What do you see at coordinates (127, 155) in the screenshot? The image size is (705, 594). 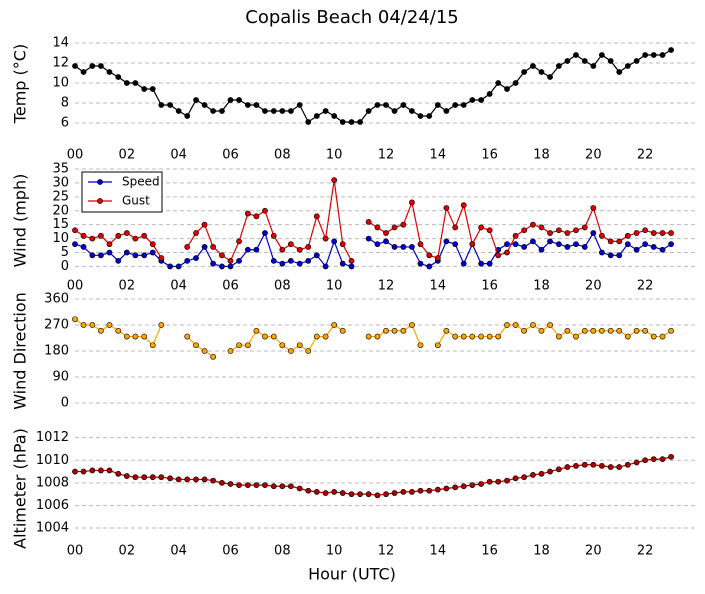 I see `x-tick-label: 02` at bounding box center [127, 155].